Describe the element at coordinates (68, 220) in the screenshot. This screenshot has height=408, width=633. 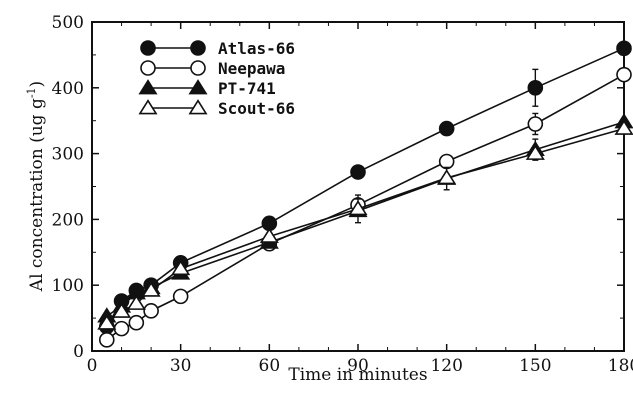
I see `y-tick-label: 200` at that location.